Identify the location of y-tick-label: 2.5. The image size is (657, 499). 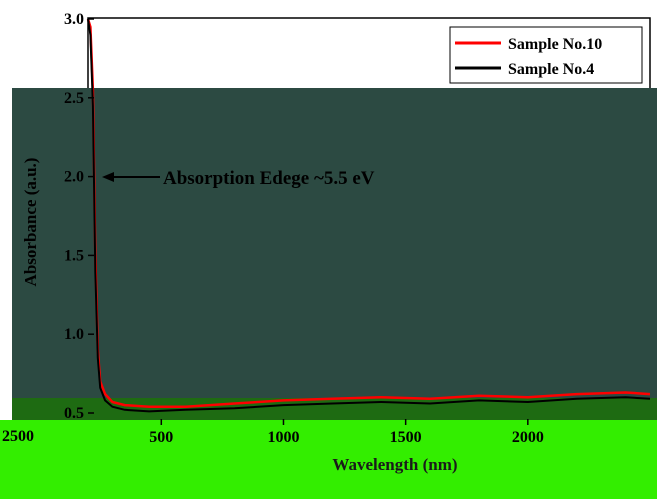
(74, 98).